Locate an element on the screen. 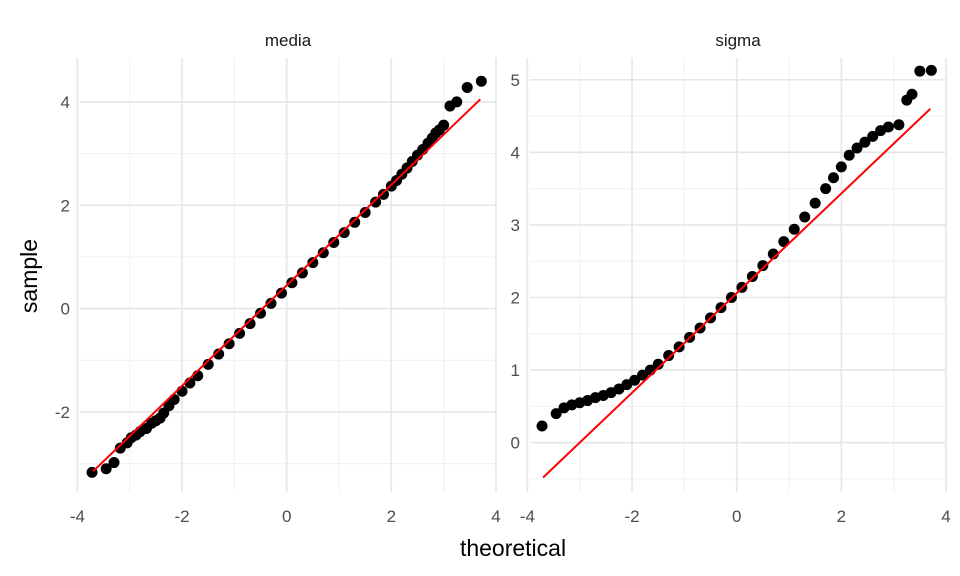 This screenshot has height=576, width=960. strip-label: media is located at coordinates (288, 40).